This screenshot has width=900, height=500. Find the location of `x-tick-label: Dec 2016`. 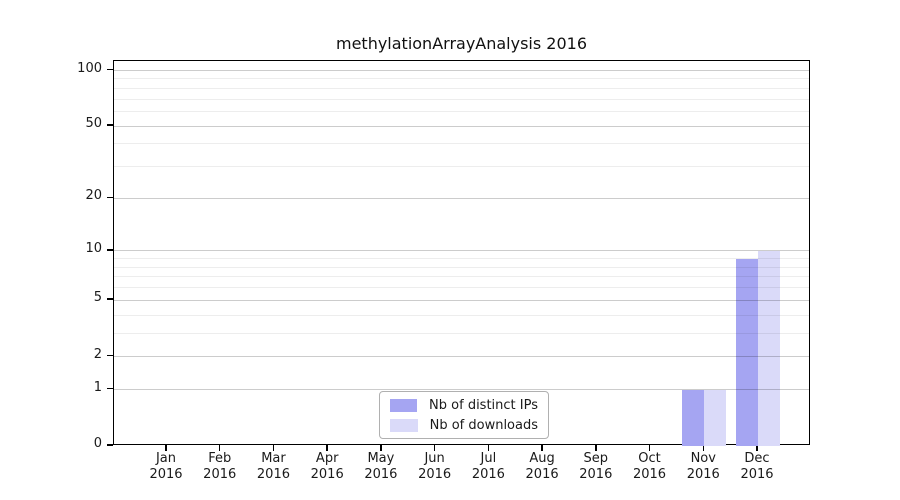

x-tick-label: Dec 2016 is located at coordinates (757, 466).